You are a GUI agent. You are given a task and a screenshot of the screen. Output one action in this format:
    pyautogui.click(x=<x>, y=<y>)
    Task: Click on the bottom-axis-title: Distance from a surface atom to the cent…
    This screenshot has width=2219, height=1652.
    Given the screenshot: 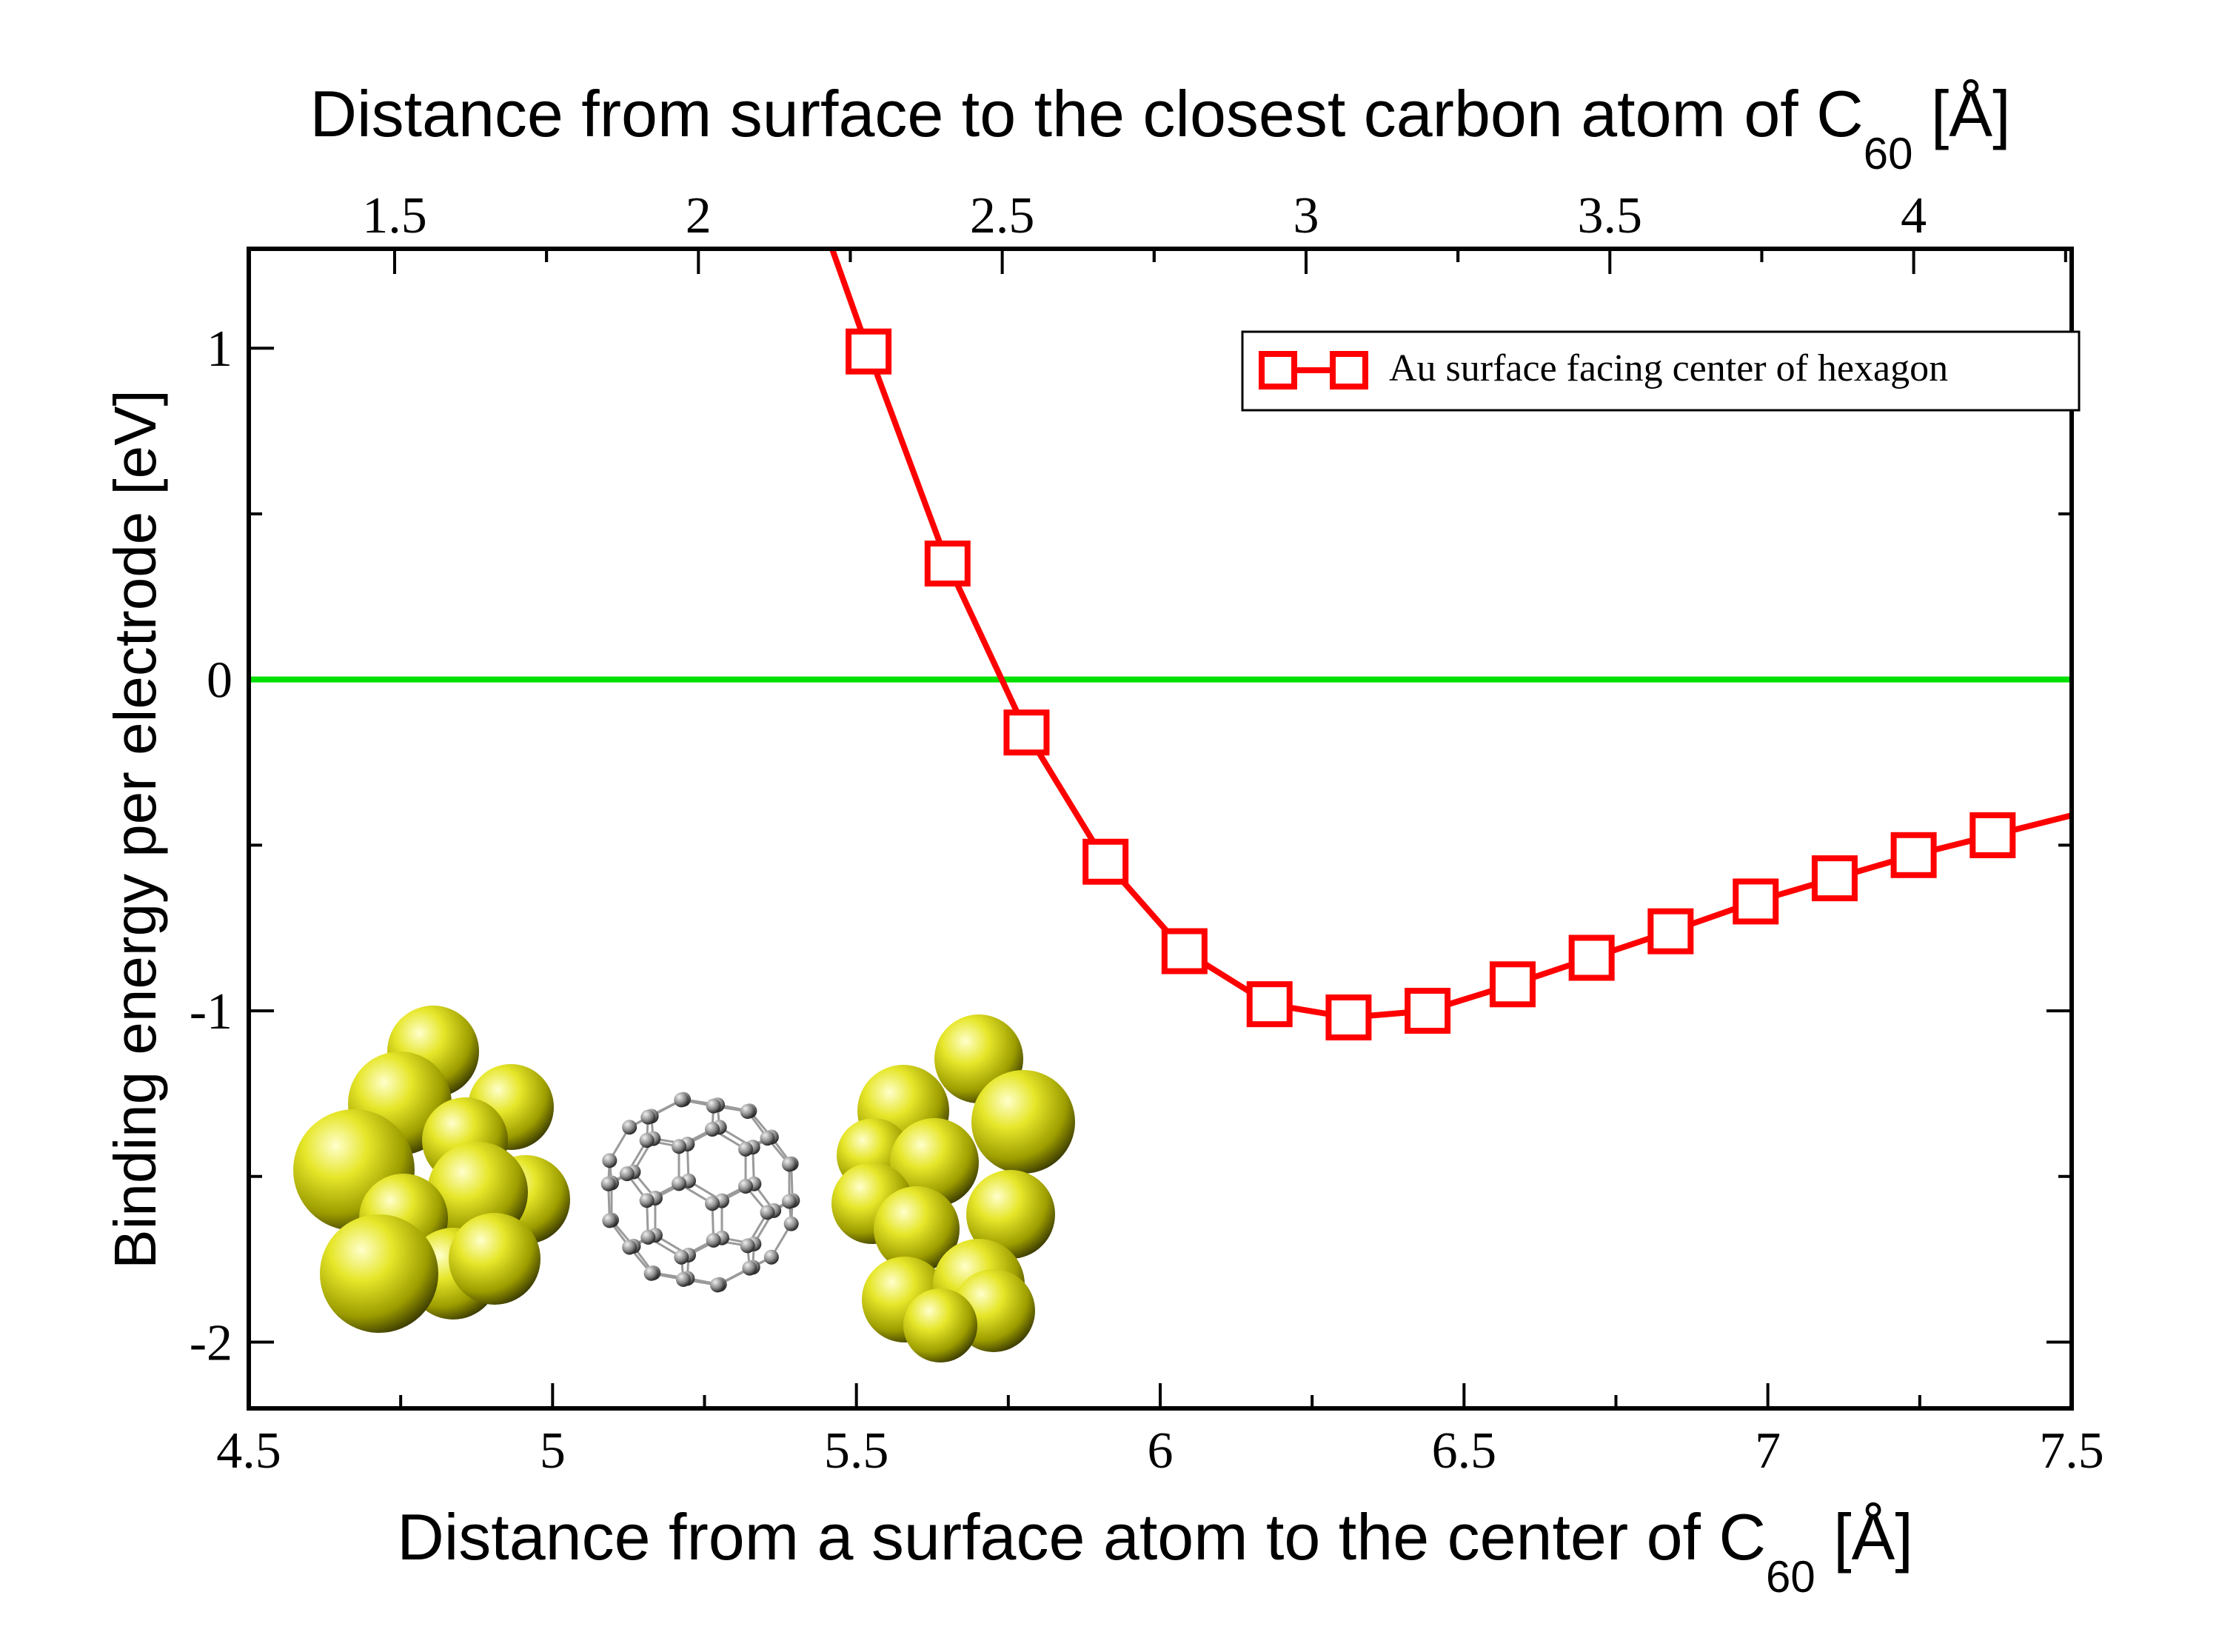 What is the action you would take?
    pyautogui.click(x=1155, y=1551)
    